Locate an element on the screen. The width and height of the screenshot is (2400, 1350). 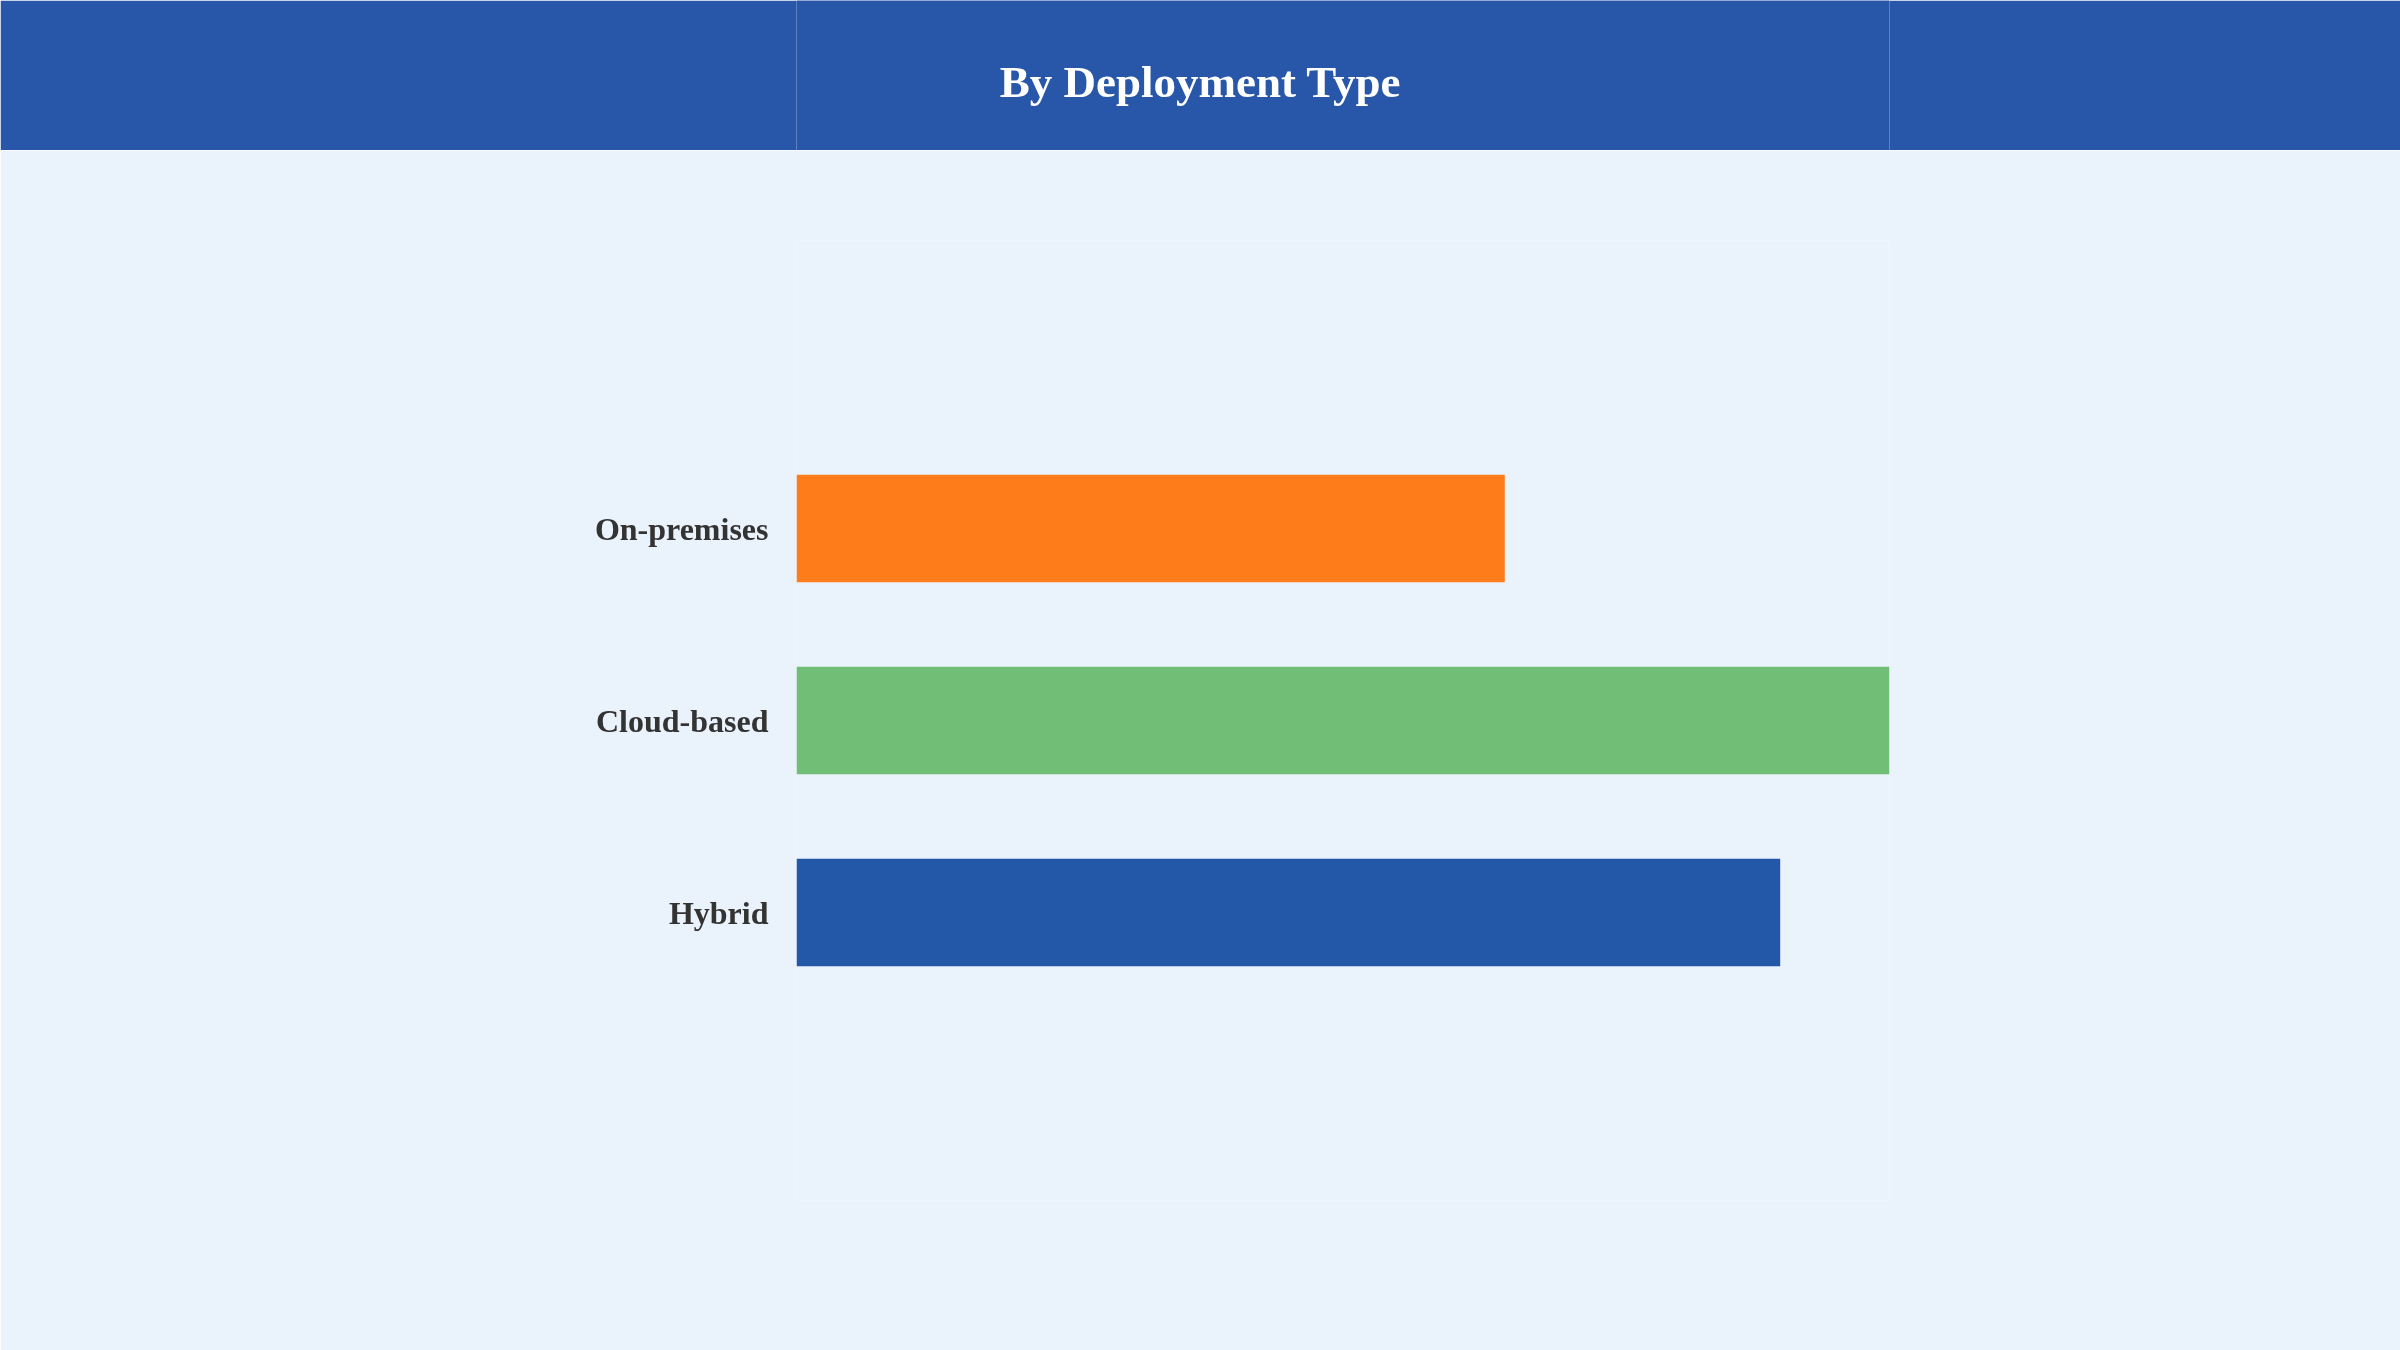
y-tick-label: On-premises is located at coordinates (681, 528).